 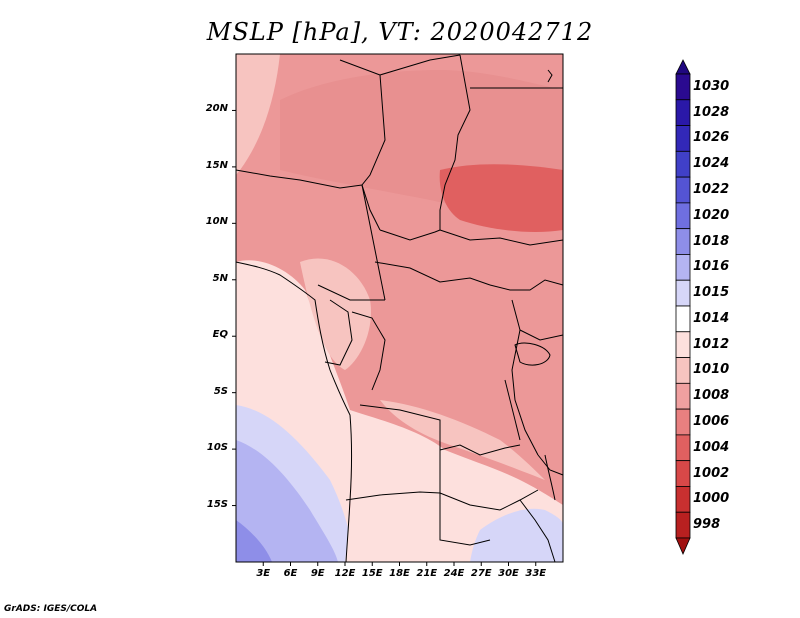 I want to click on field-sudan-low, so click(x=501, y=198).